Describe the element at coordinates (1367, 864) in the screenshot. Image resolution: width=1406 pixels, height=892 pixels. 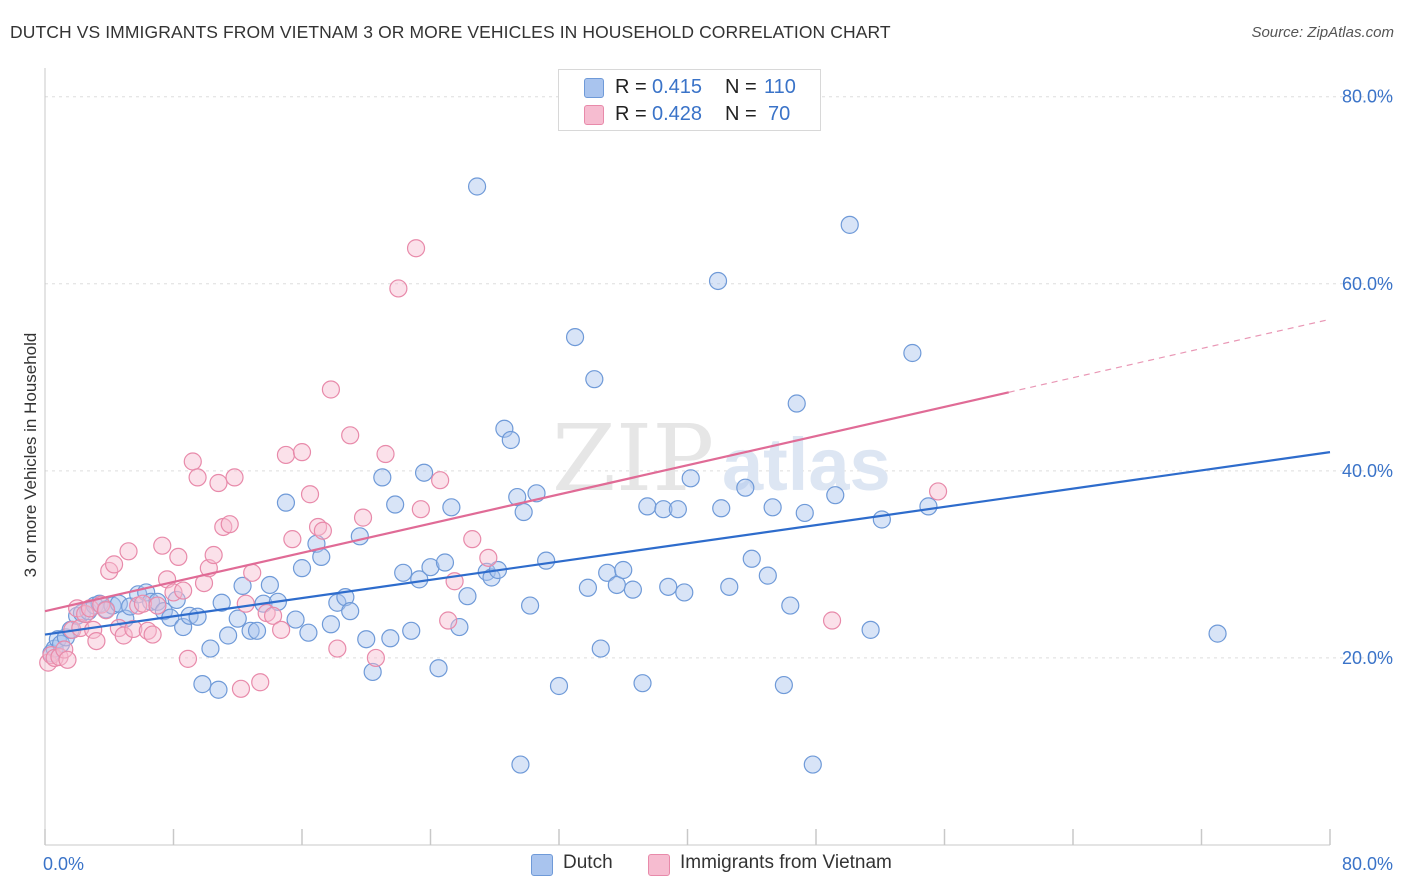
I see `x-tick-label: 80.0%` at that location.